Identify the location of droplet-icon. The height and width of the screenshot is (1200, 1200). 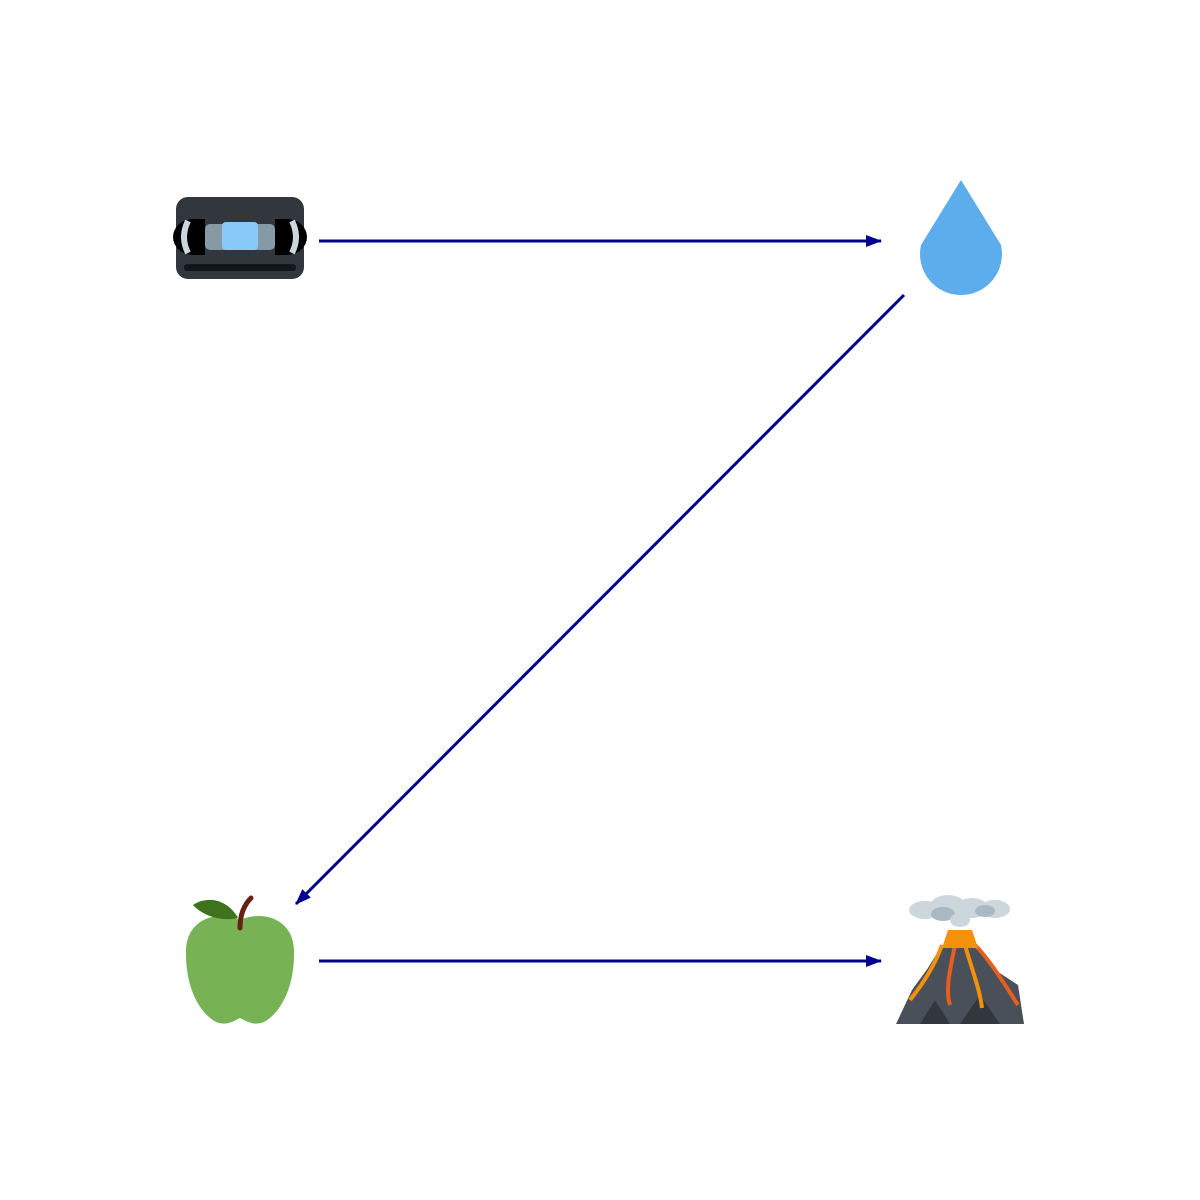
(961, 237).